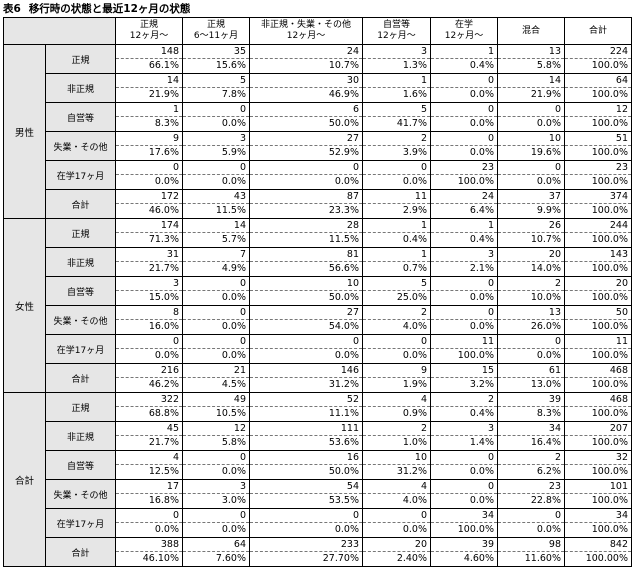  Describe the element at coordinates (80, 436) in the screenshot. I see `row-label: 非正規` at that location.